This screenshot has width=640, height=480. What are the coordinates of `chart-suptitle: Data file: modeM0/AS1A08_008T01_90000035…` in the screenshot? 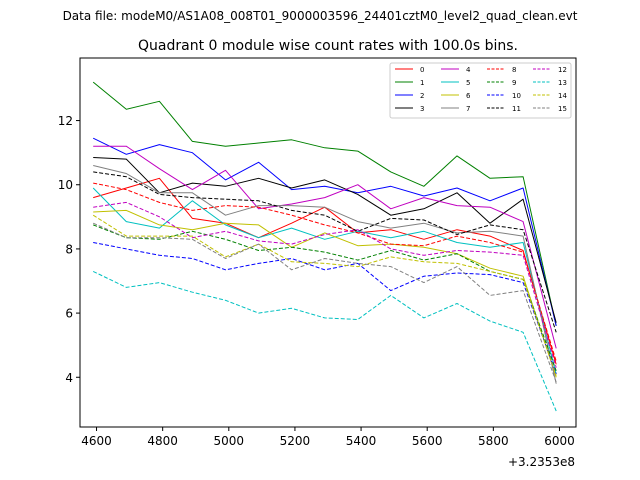 It's located at (320, 16).